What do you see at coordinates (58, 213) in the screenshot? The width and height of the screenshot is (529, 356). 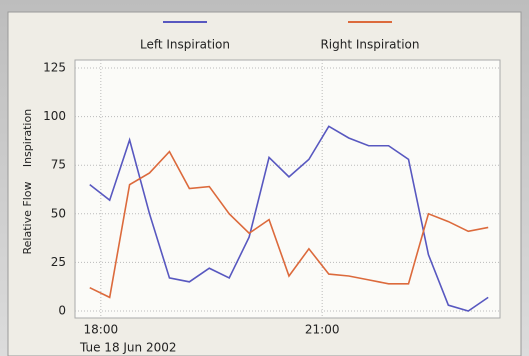 I see `y-tick-label: 50` at bounding box center [58, 213].